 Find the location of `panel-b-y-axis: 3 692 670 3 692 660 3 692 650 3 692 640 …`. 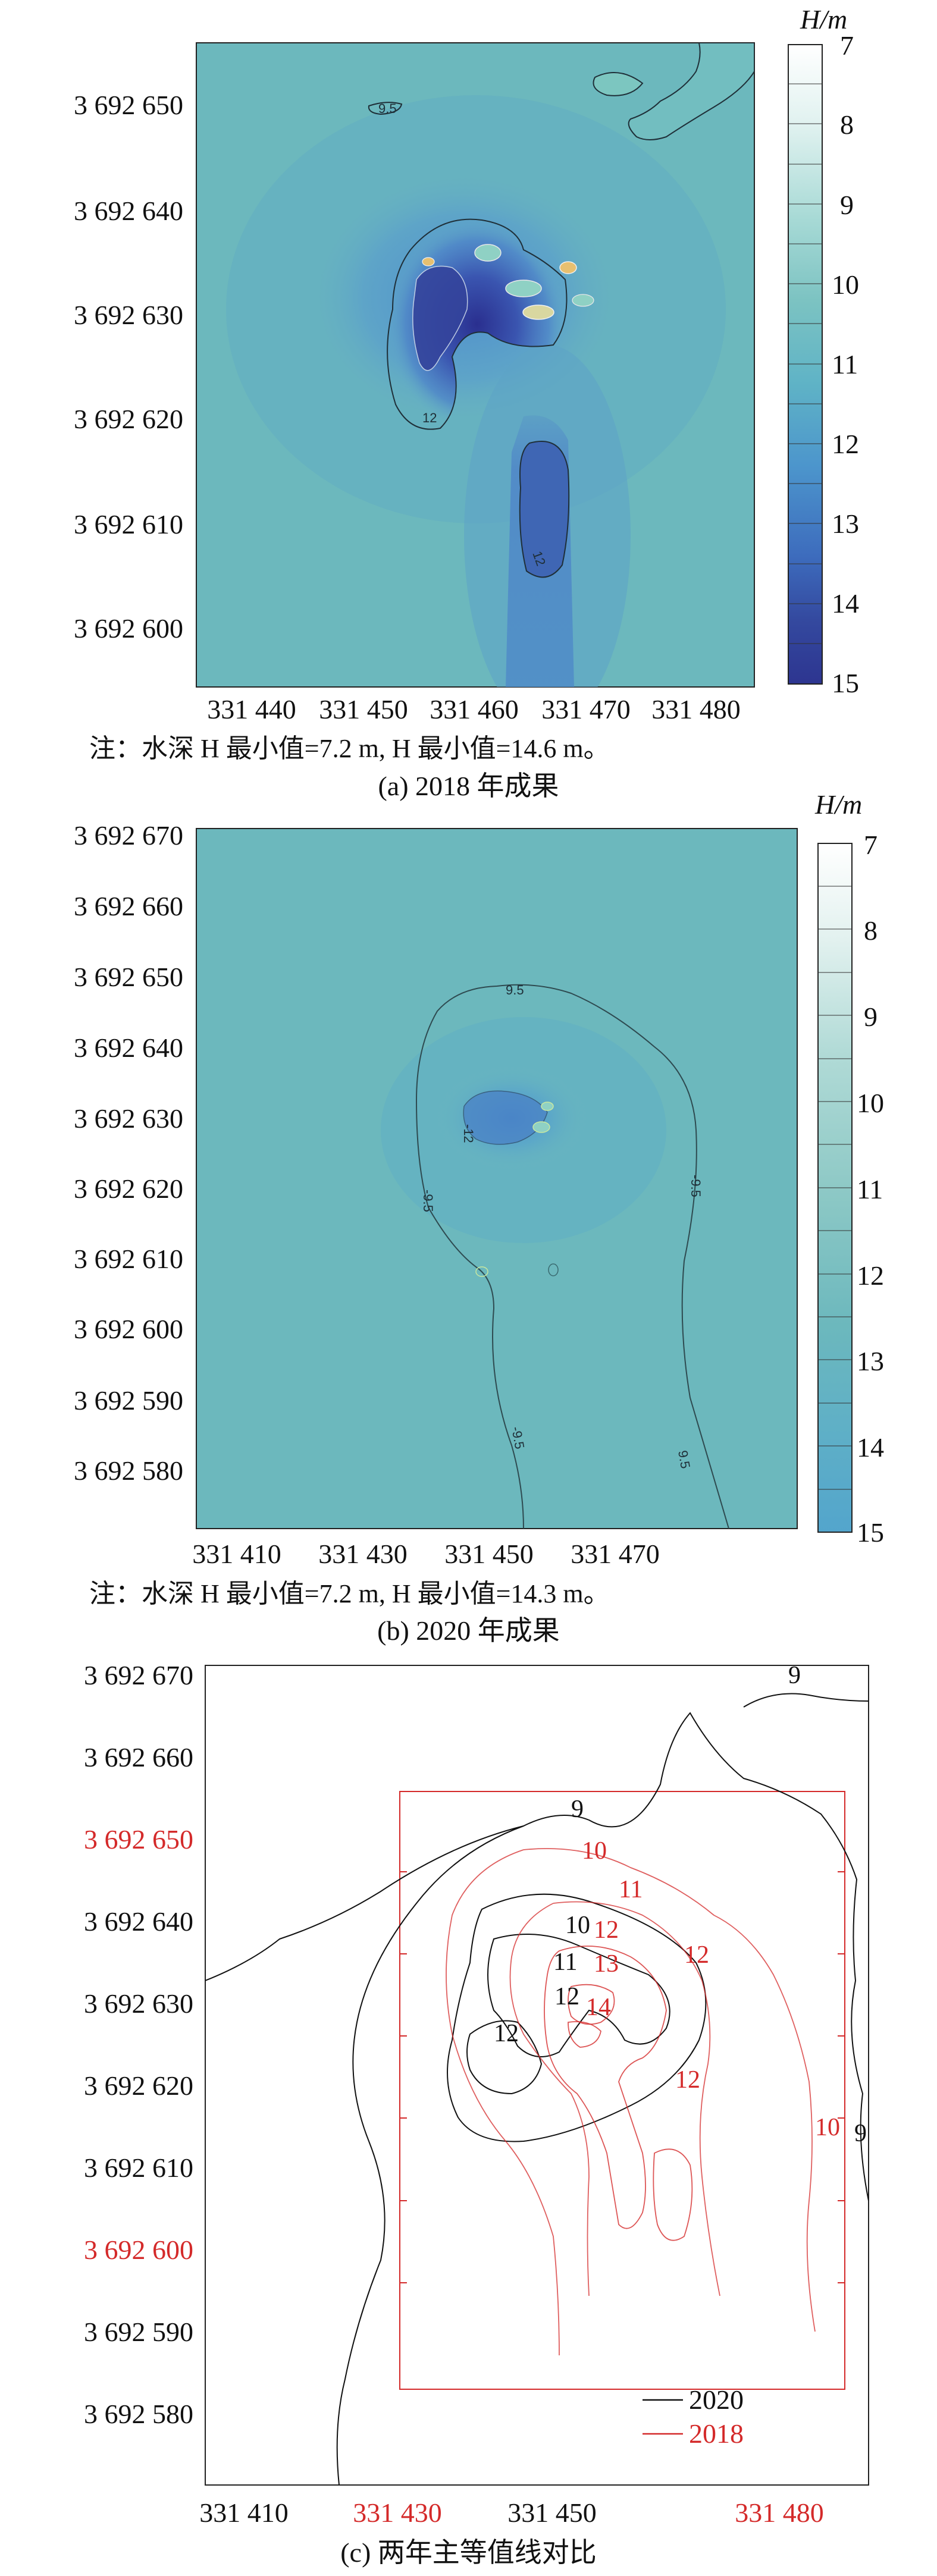

panel-b-y-axis: 3 692 670 3 692 660 3 692 650 3 692 640 … is located at coordinates (128, 1153).